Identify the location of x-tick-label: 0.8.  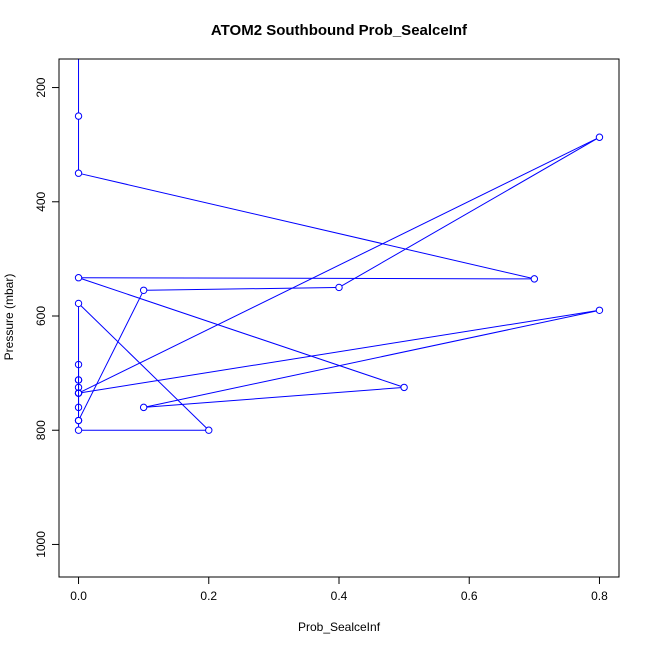
(599, 596).